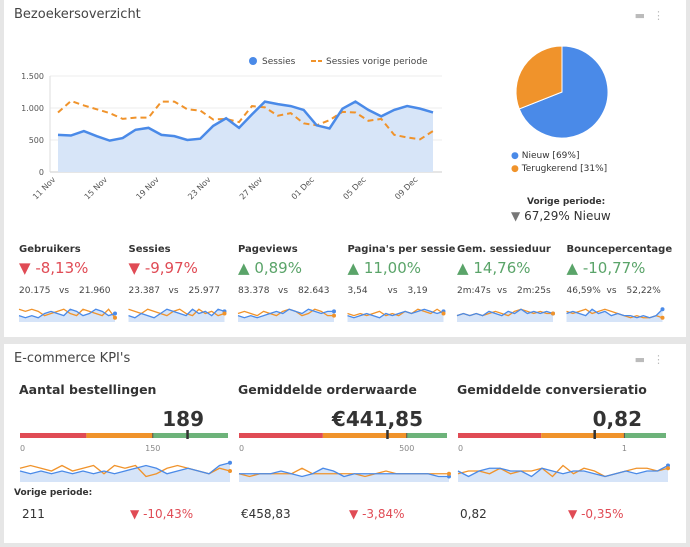 This screenshot has height=547, width=690. Describe the element at coordinates (41, 172) in the screenshot. I see `y-tick-label: 0` at that location.